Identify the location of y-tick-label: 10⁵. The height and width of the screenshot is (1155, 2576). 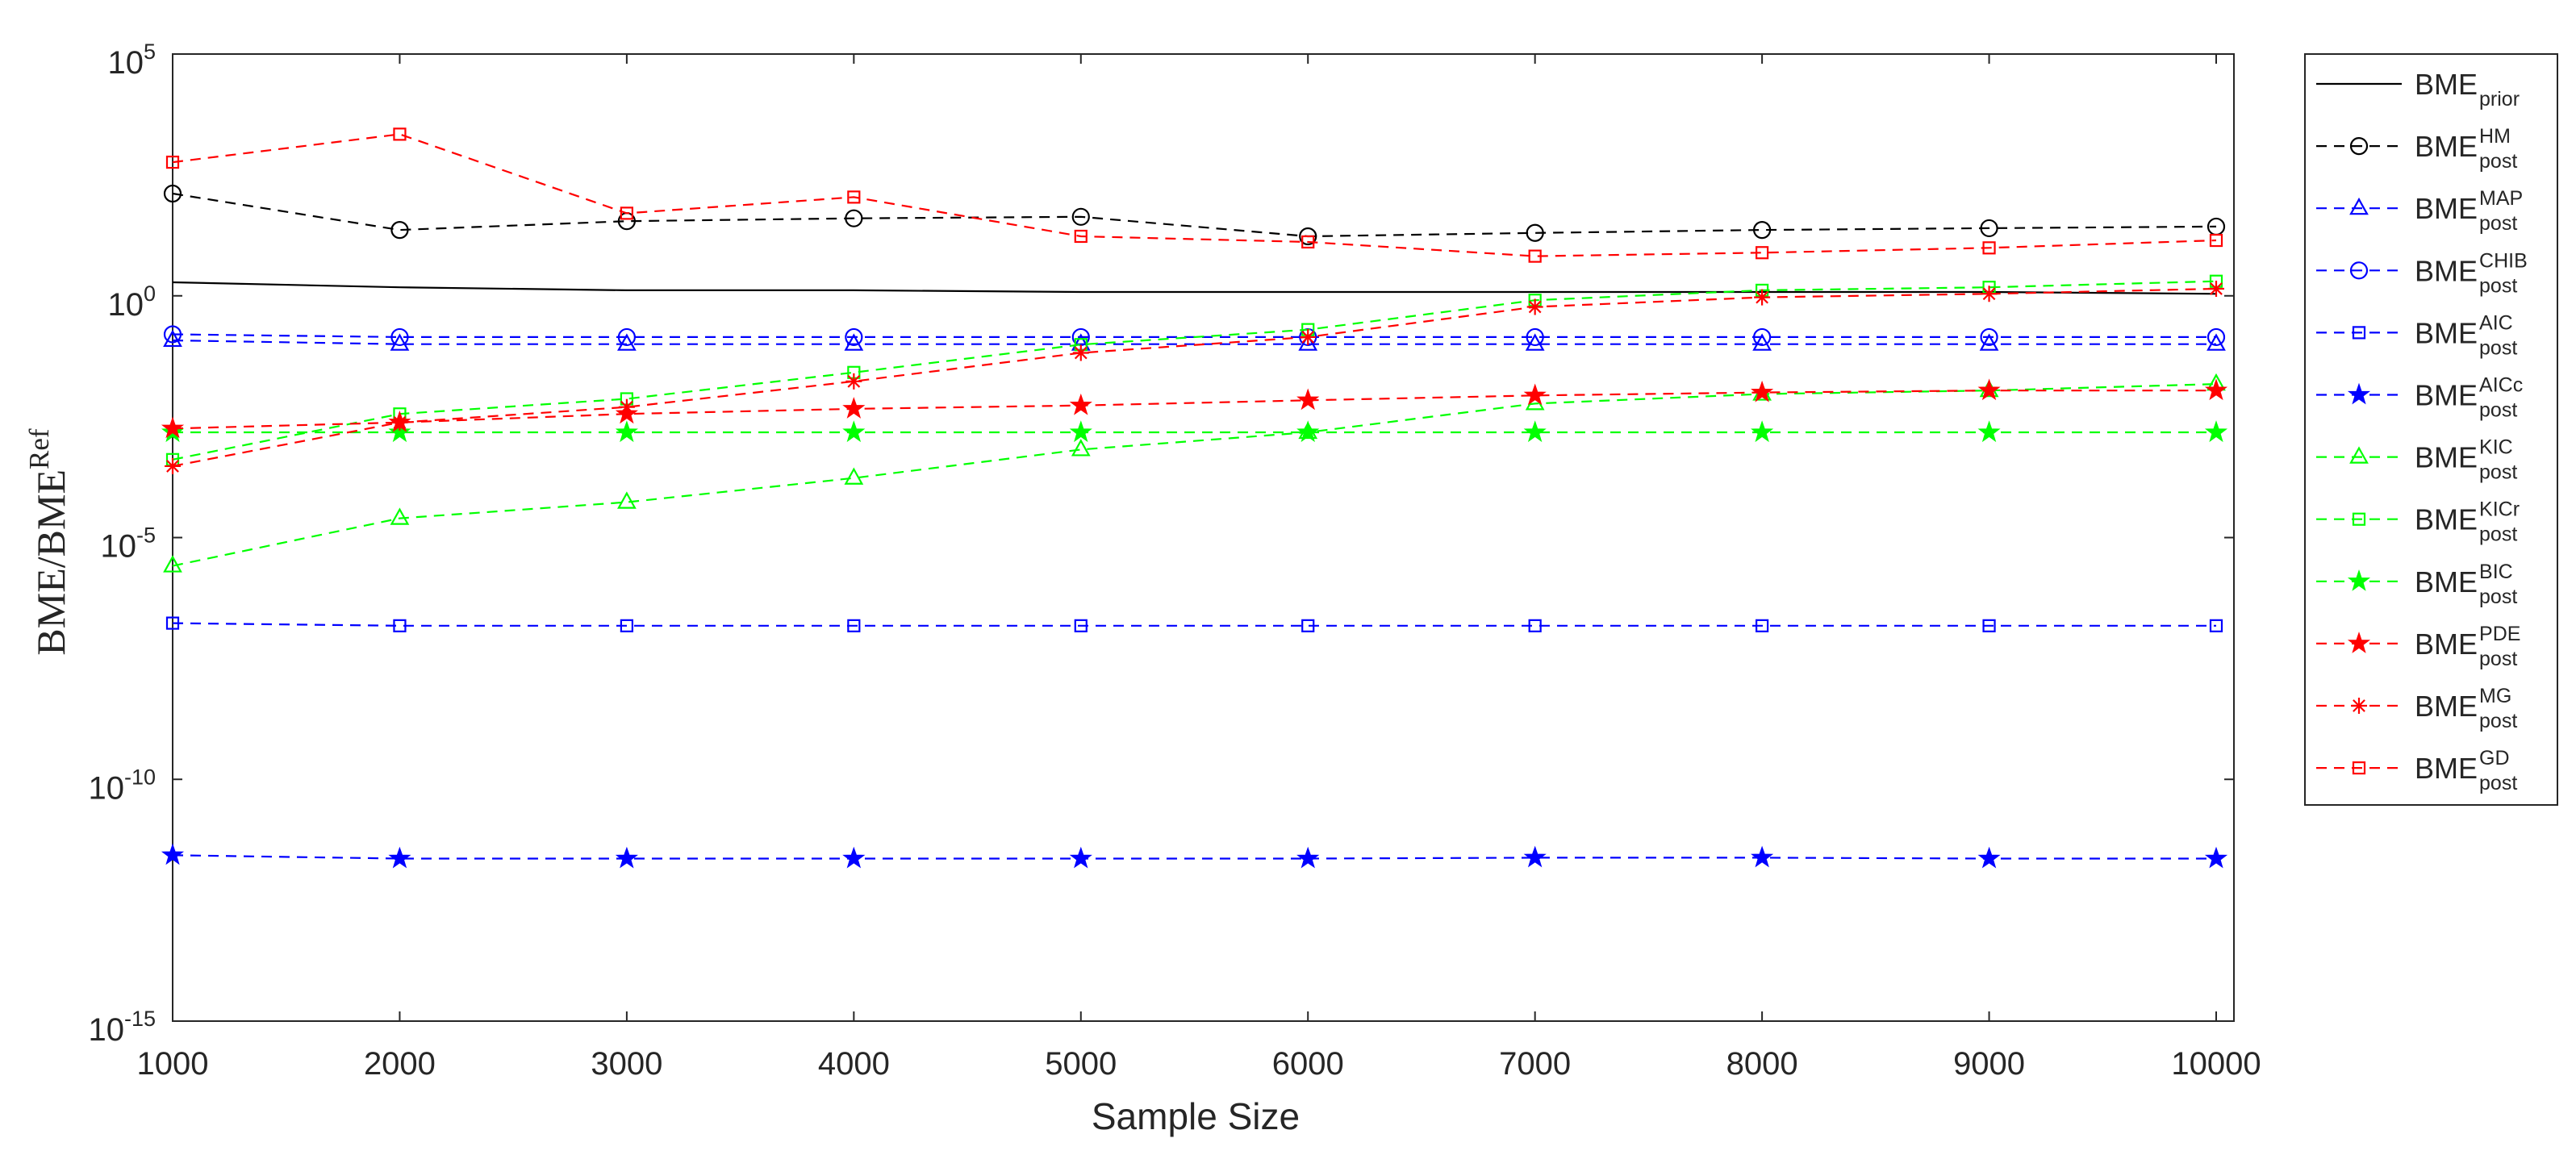
(131, 60).